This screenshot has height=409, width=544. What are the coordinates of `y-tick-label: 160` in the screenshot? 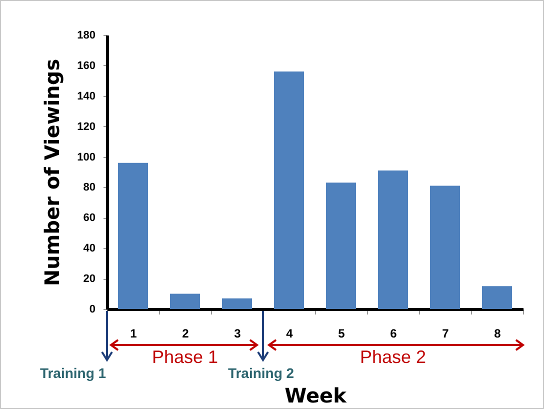 It's located at (86, 66).